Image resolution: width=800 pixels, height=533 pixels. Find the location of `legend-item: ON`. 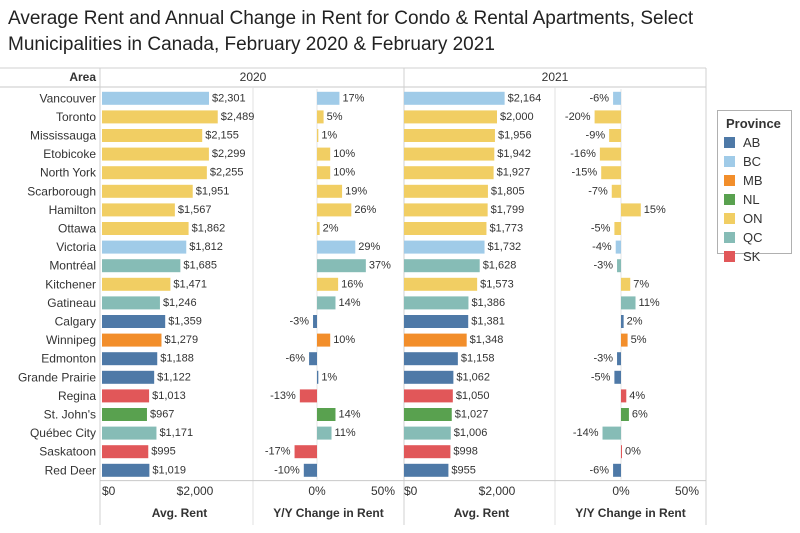

legend-item: ON is located at coordinates (754, 218).